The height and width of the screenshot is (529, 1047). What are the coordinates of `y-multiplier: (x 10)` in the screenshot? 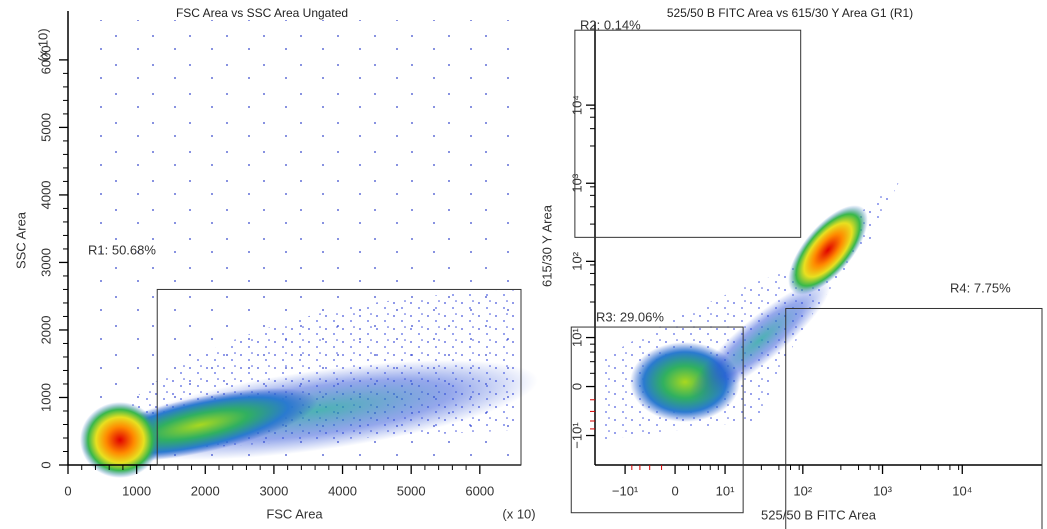 It's located at (42, 44).